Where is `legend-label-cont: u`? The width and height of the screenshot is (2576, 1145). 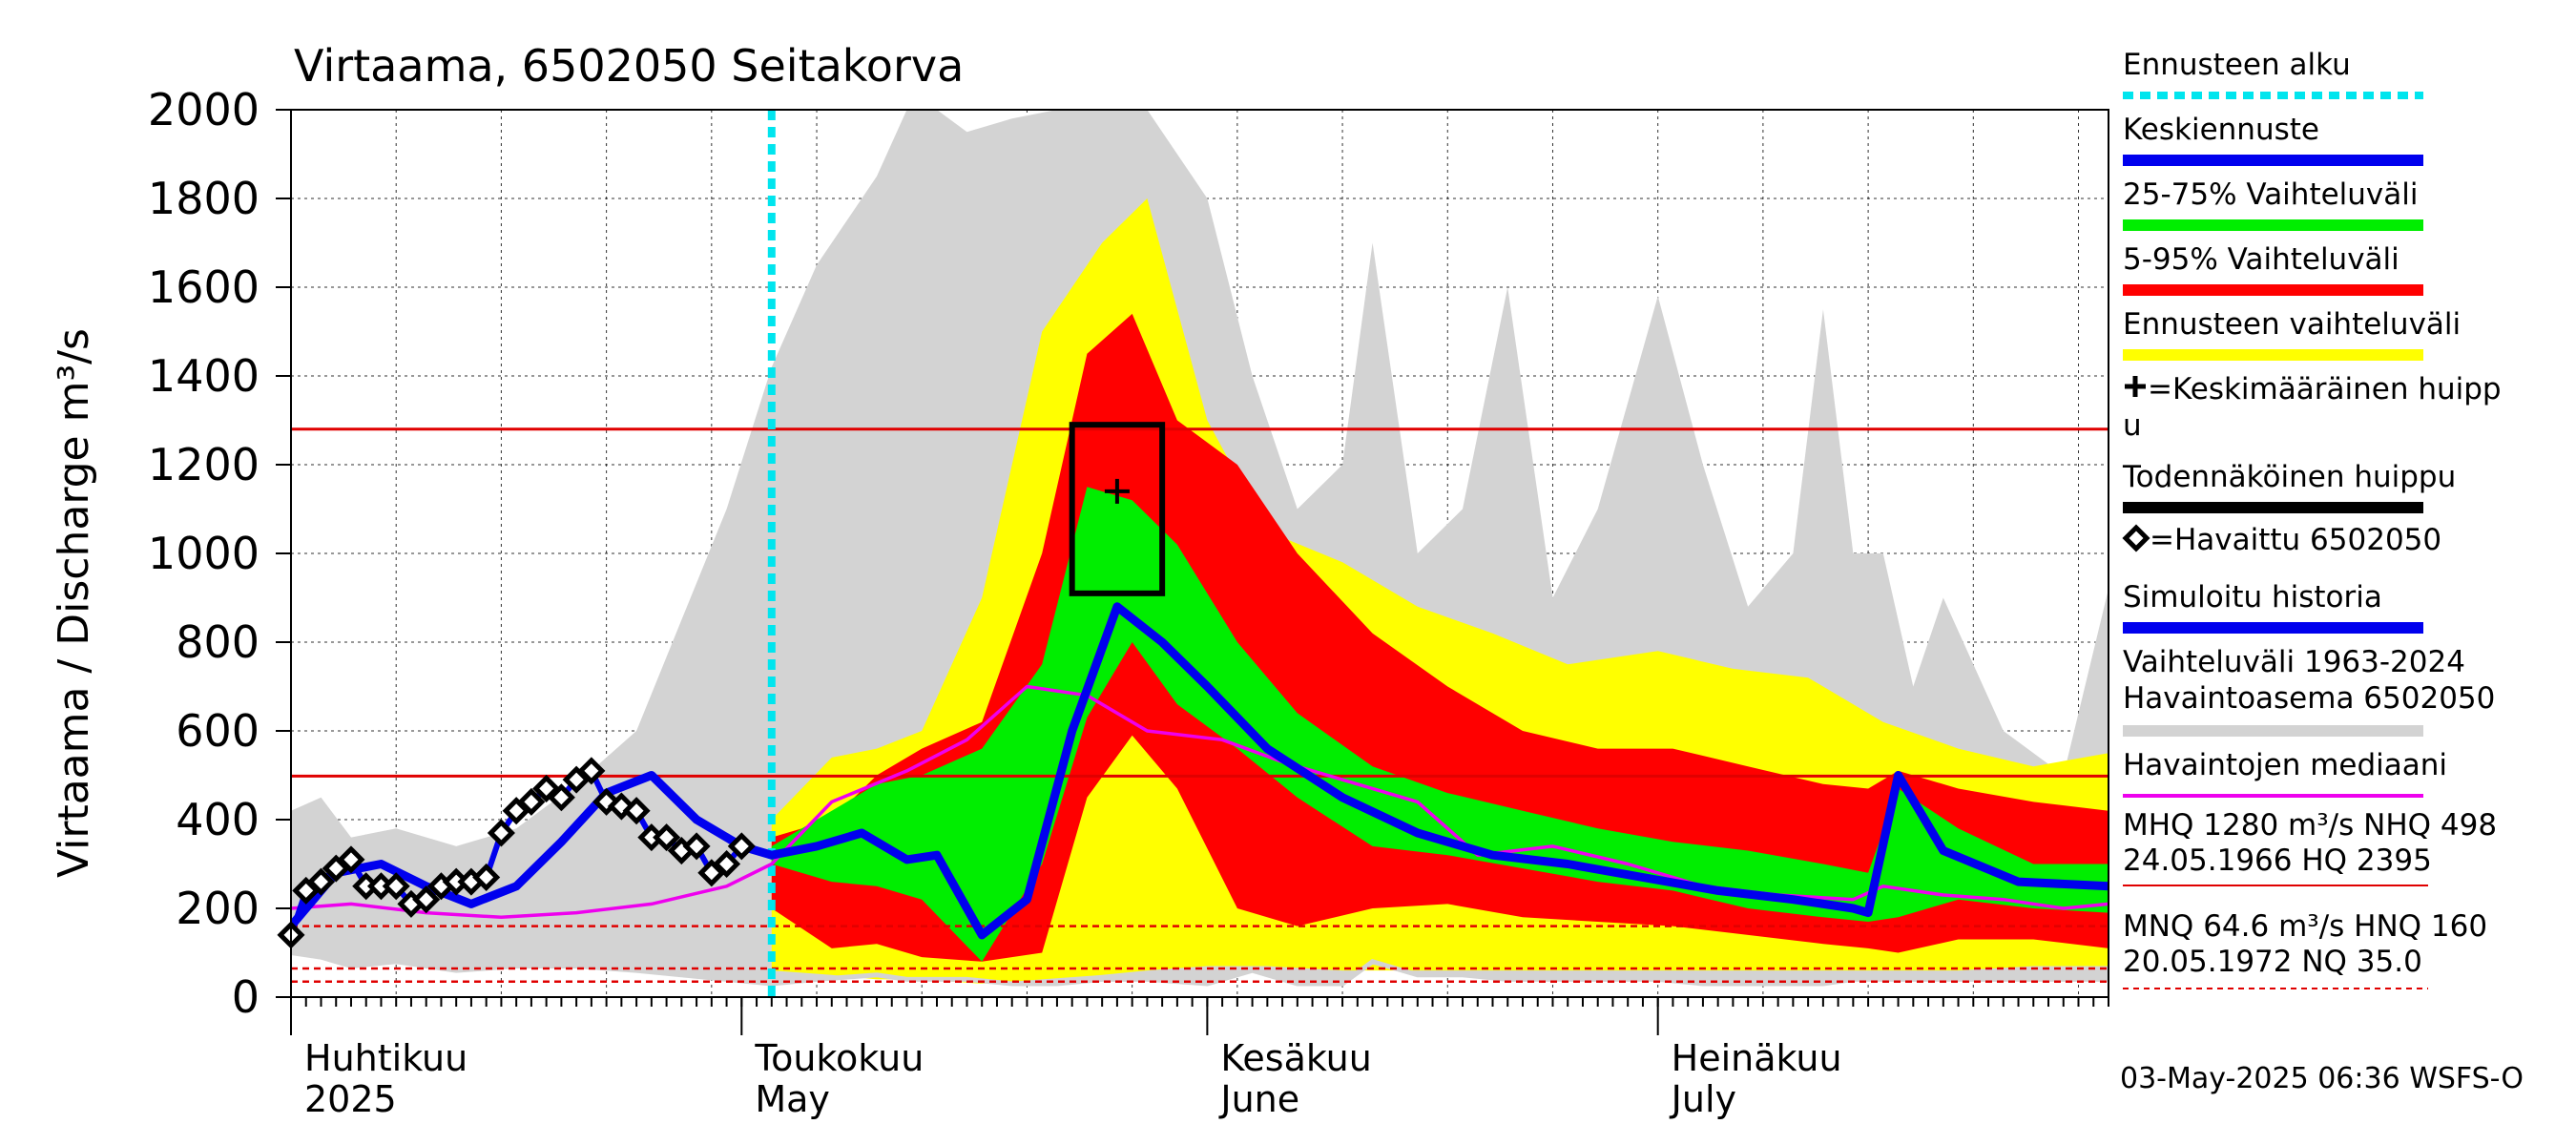 legend-label-cont: u is located at coordinates (2132, 425).